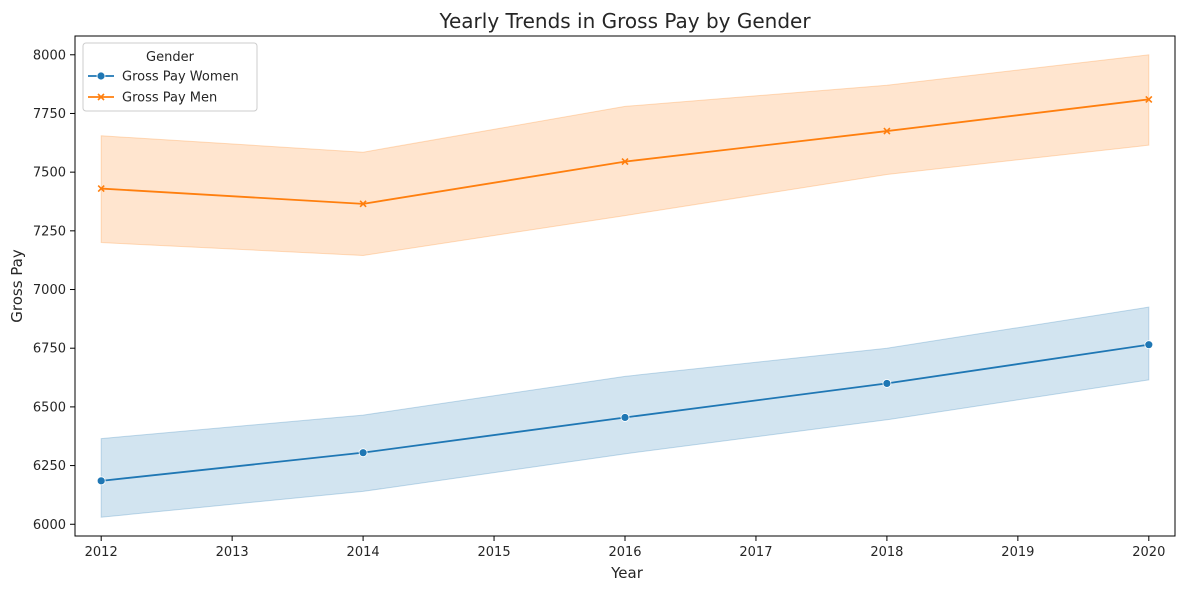 This screenshot has height=590, width=1189. I want to click on legend-title: Gender, so click(170, 57).